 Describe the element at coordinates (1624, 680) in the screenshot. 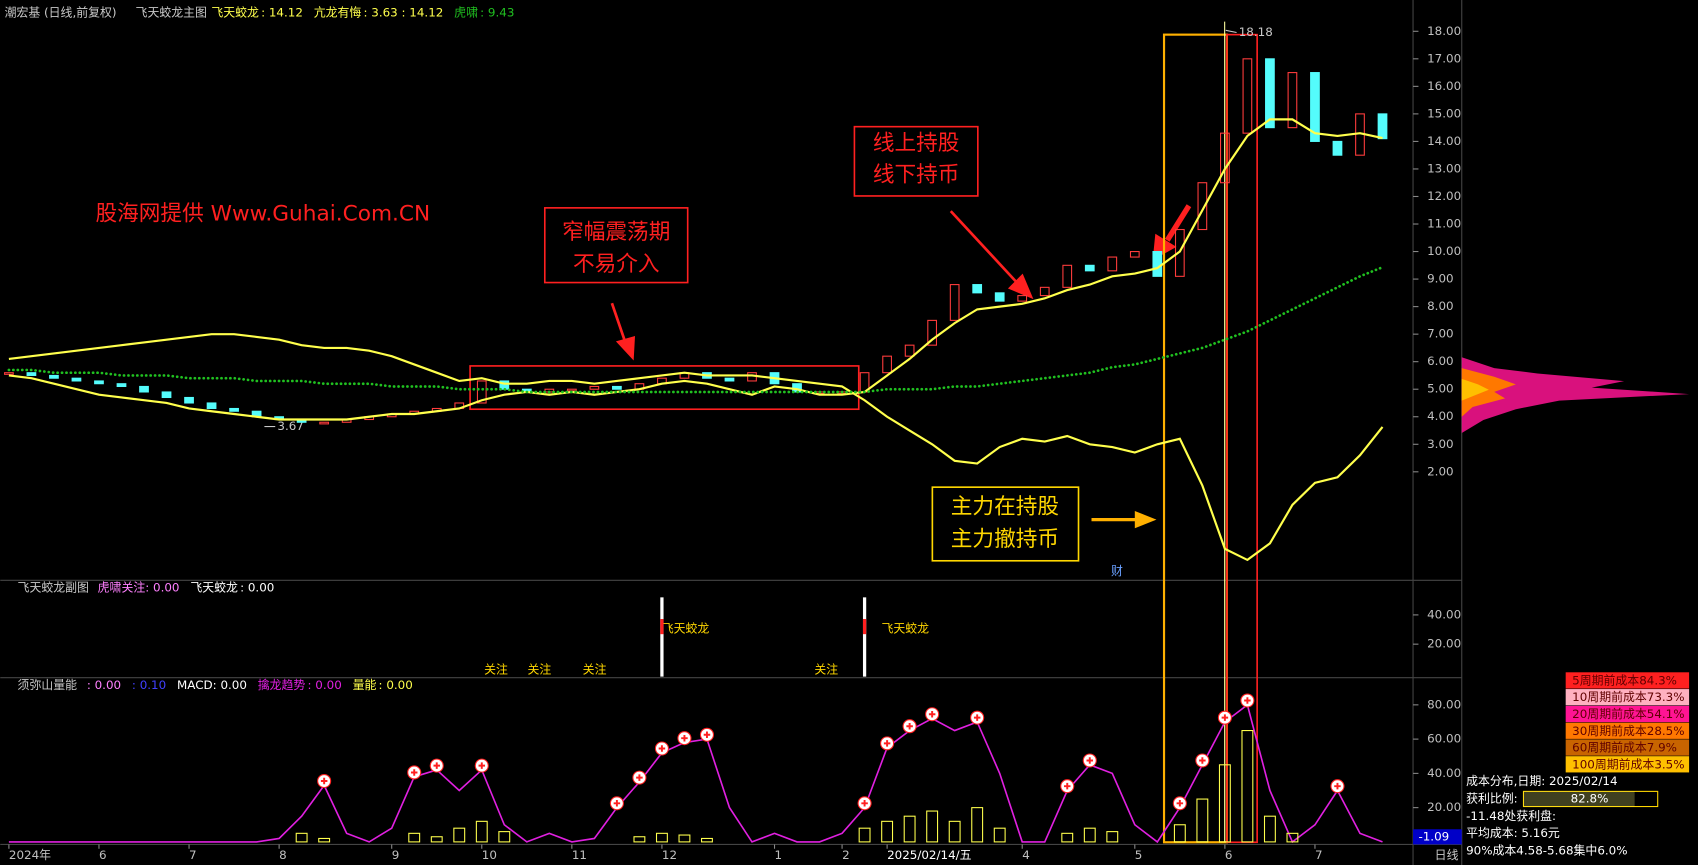

I see `cost-level-label: 5周期前成本84.3%` at that location.